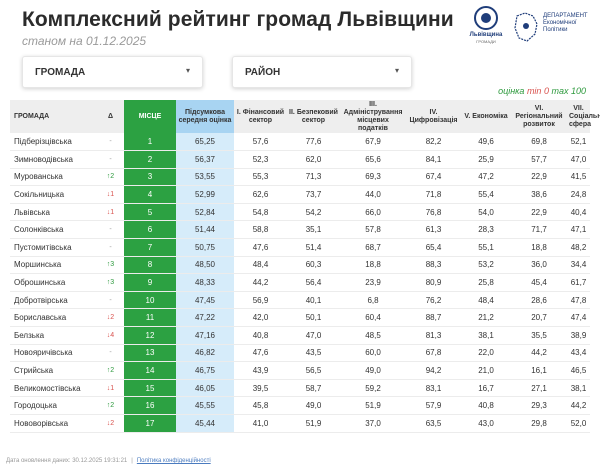 This screenshot has width=600, height=470. I want to click on row-security: 56,5, so click(313, 370).